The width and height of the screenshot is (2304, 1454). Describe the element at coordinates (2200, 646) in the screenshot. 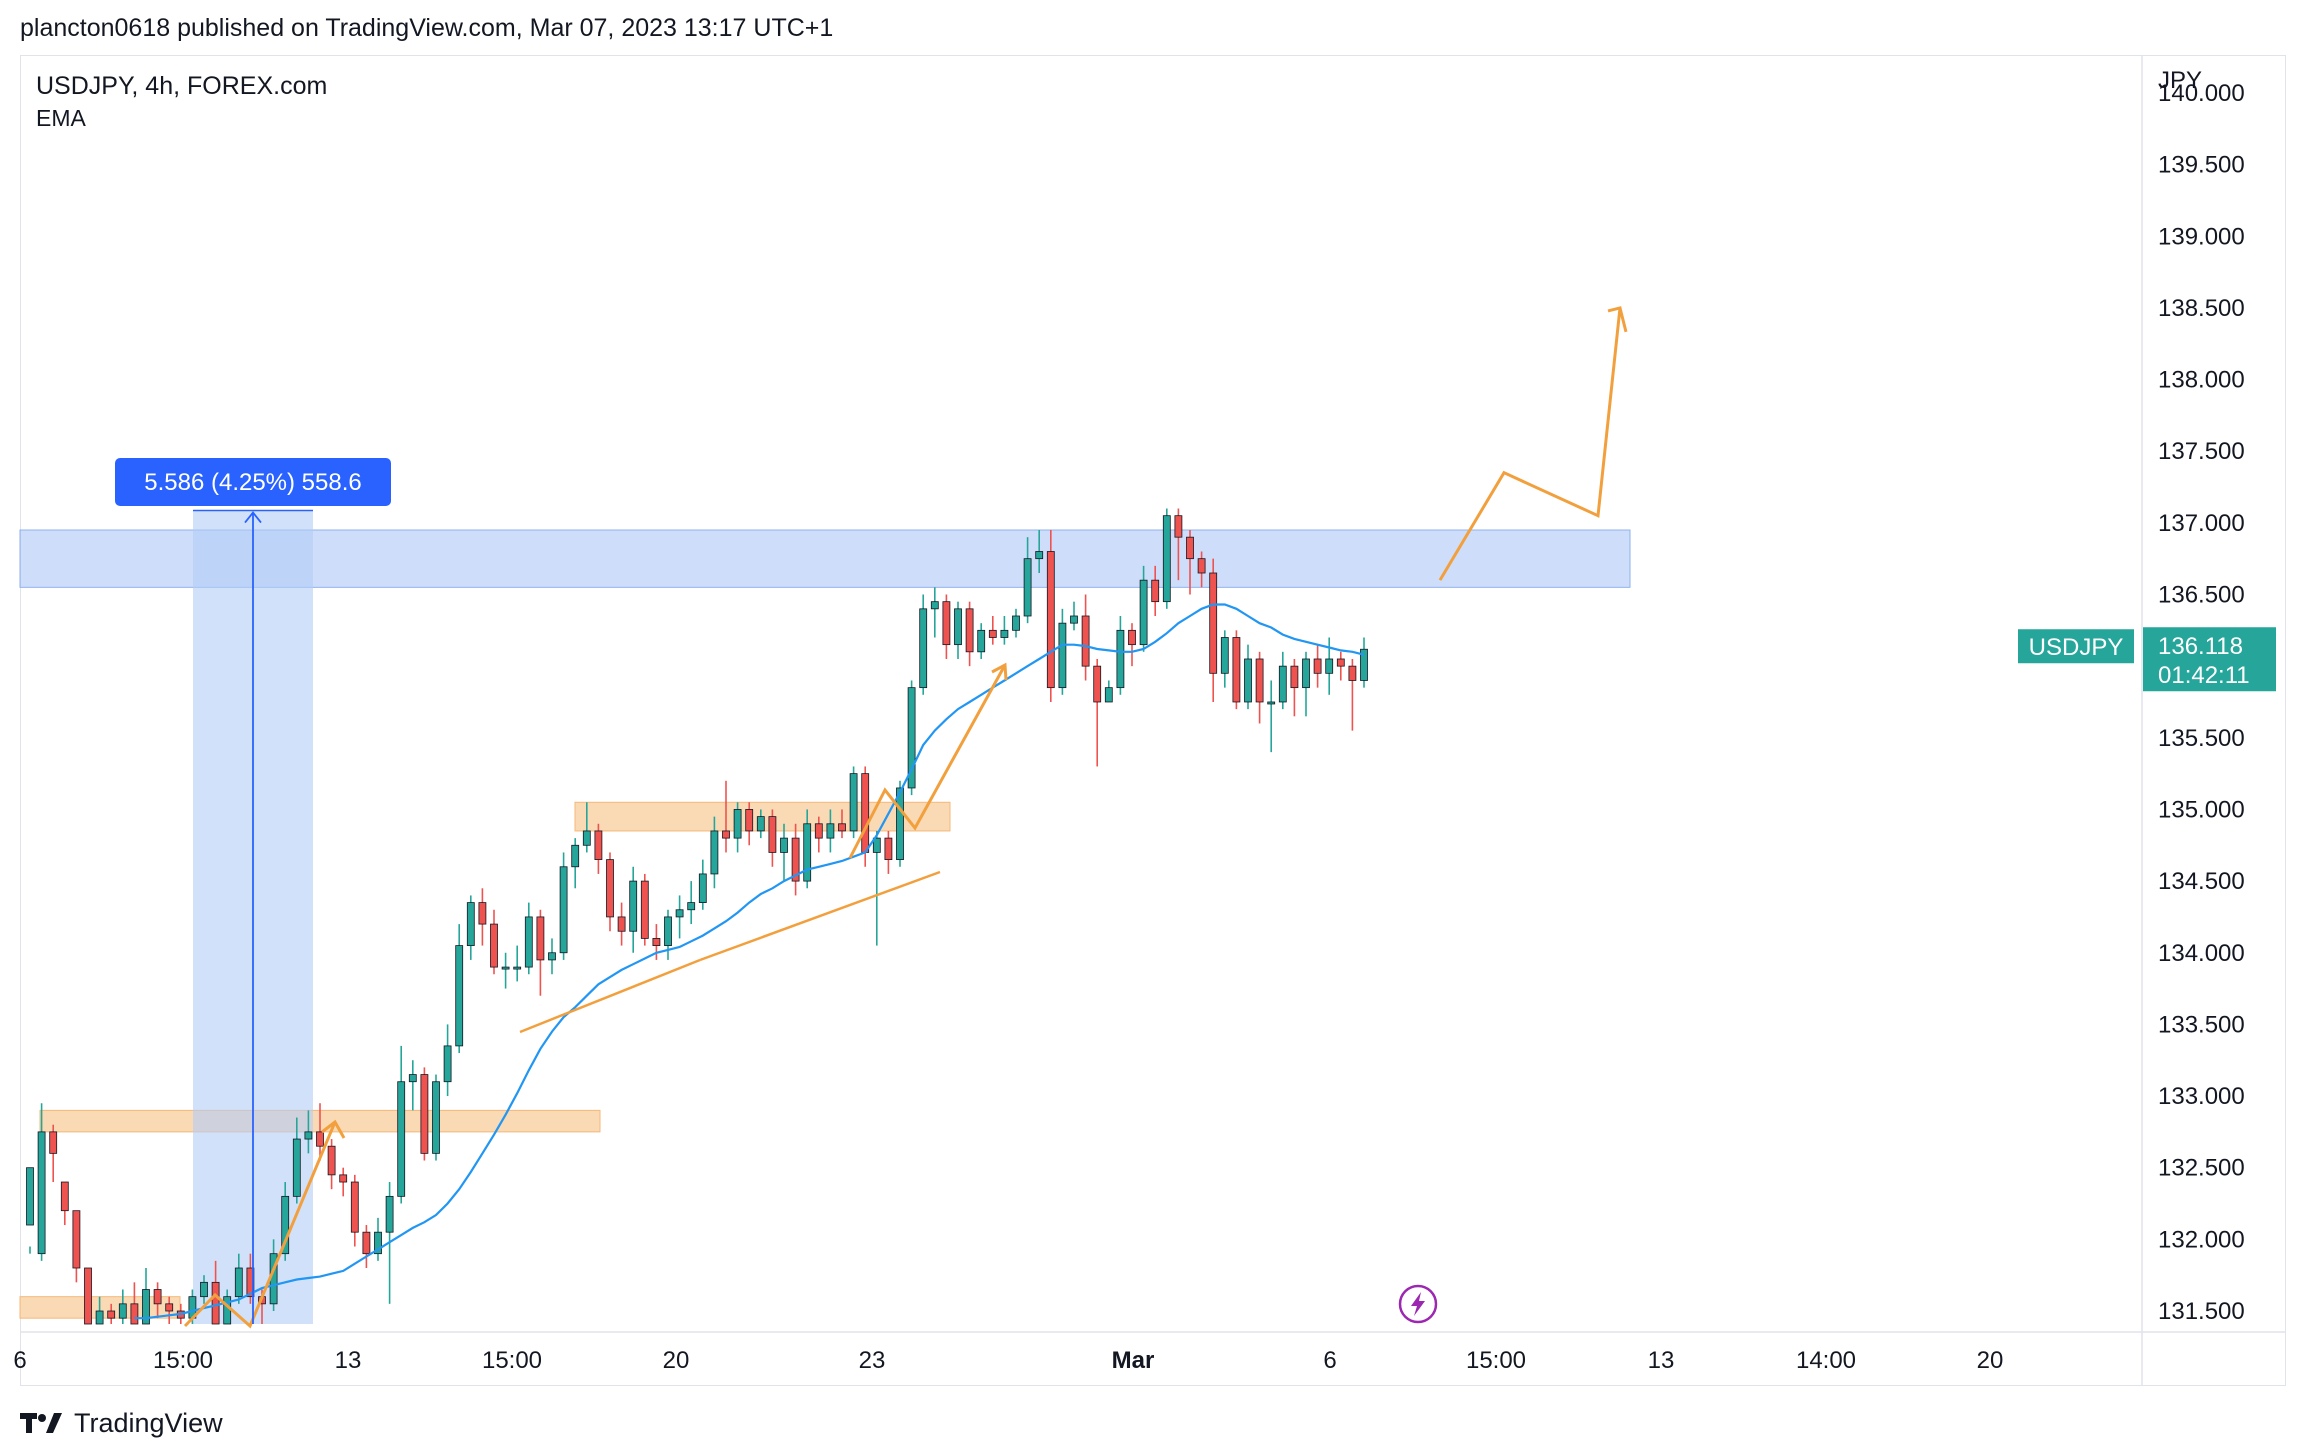

I see `last-price-text: 136.118` at that location.